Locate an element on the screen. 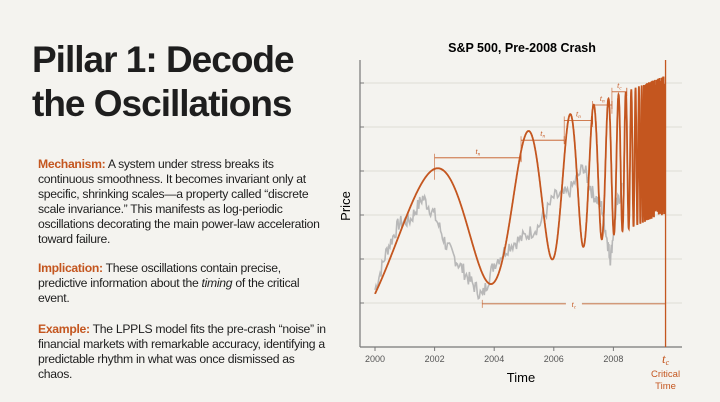 The image size is (720, 402). x-tick-label: 2006 is located at coordinates (554, 359).